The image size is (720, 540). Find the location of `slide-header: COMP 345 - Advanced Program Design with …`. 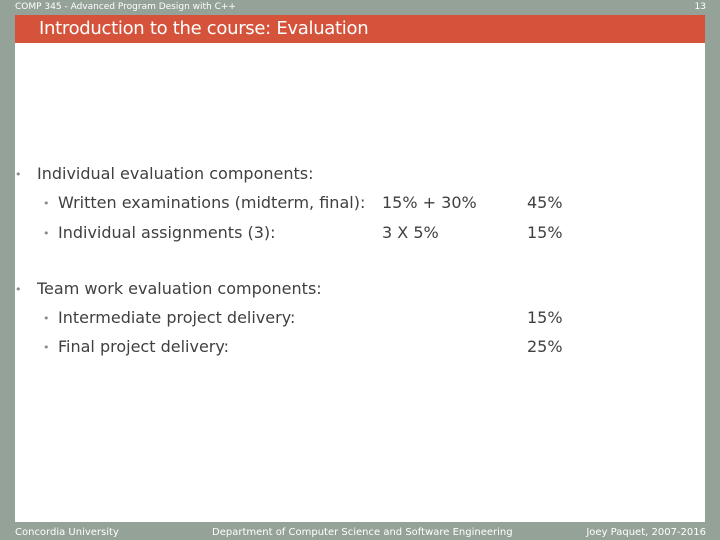

slide-header: COMP 345 - Advanced Program Design with … is located at coordinates (360, 7).